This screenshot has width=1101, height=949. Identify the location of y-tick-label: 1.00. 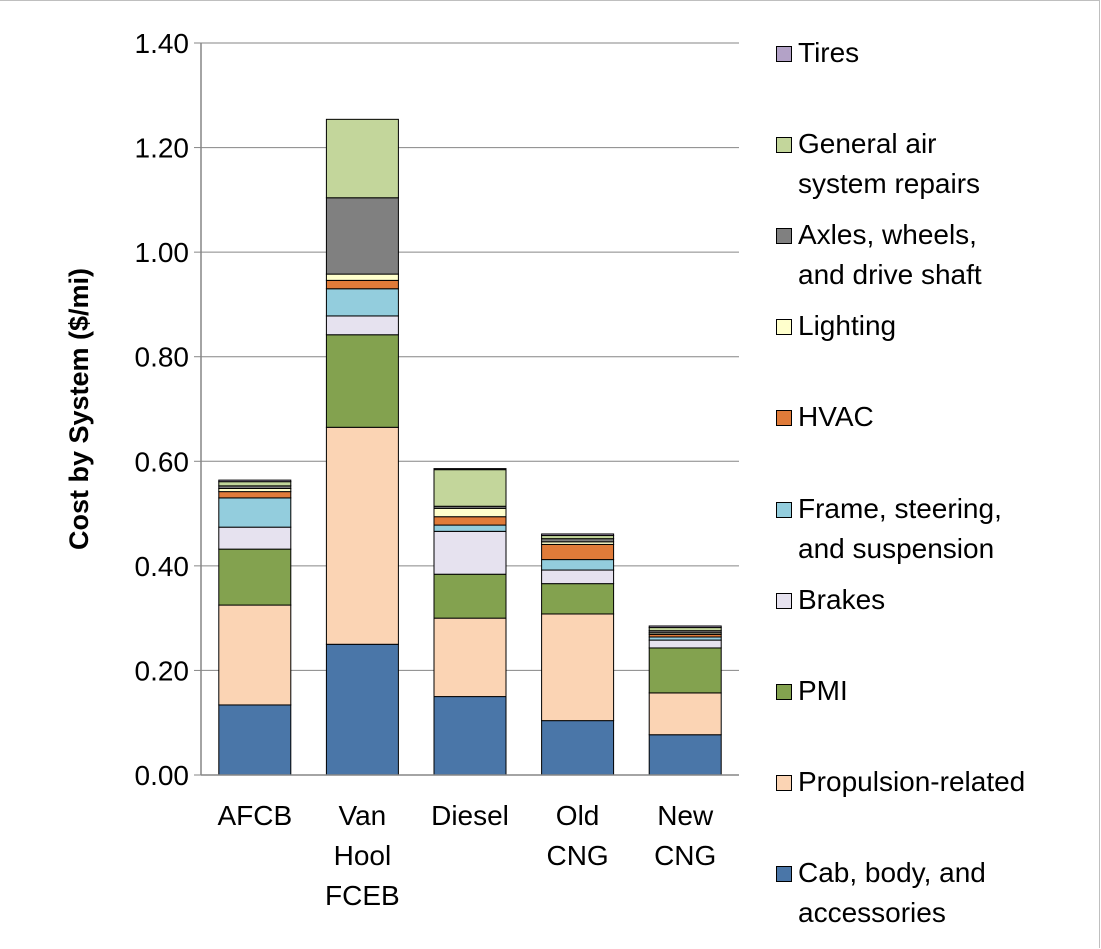
(162, 252).